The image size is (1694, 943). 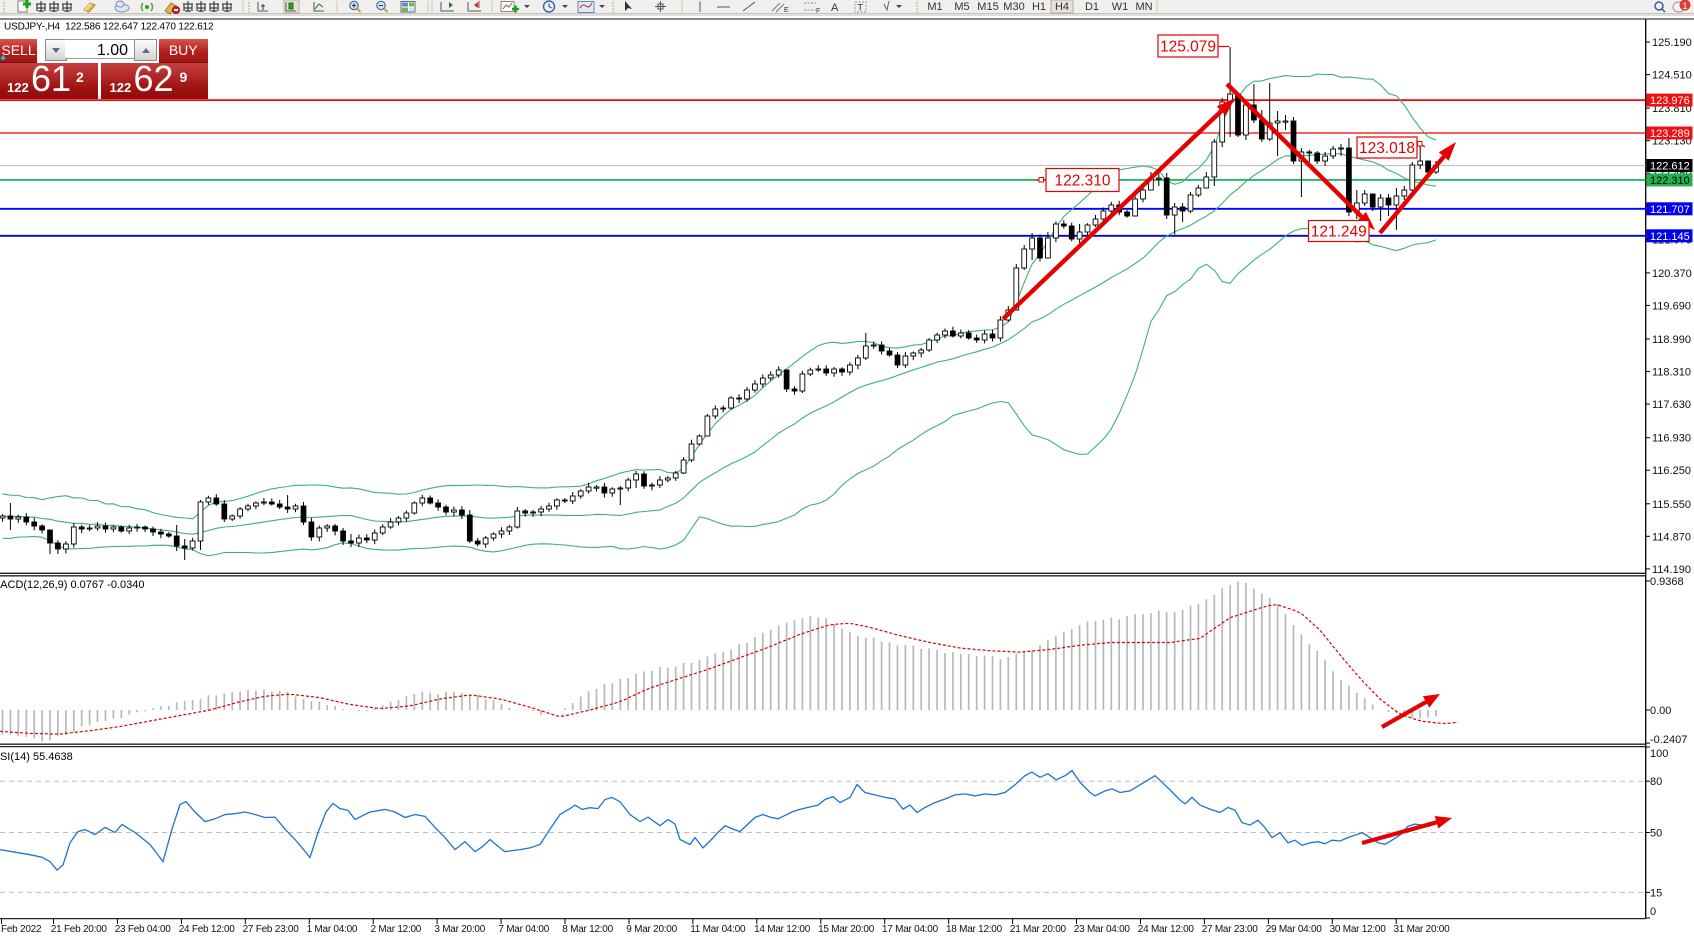 I want to click on svg-text: 119.690, so click(x=1671, y=306).